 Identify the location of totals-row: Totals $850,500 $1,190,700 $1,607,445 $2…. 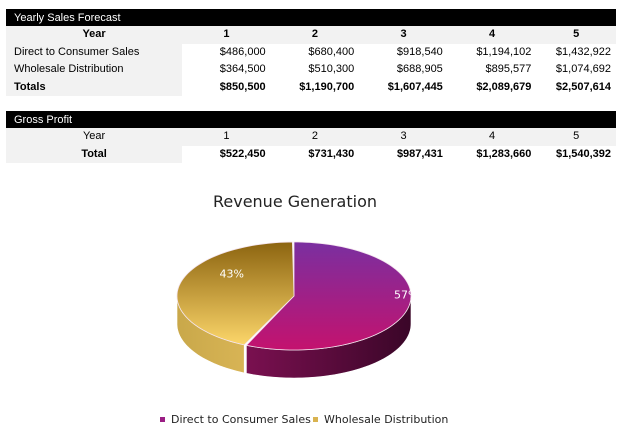
(311, 87).